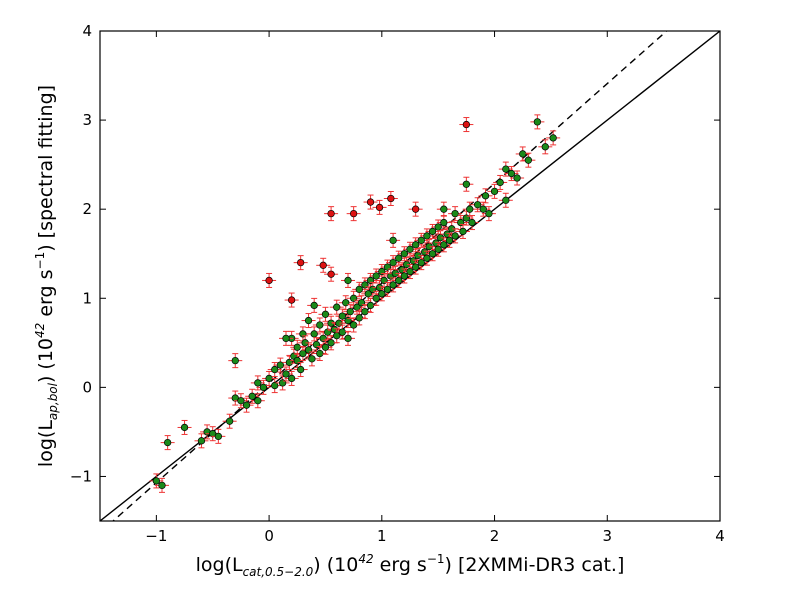 The width and height of the screenshot is (800, 600). I want to click on x-tick-label: 3, so click(607, 536).